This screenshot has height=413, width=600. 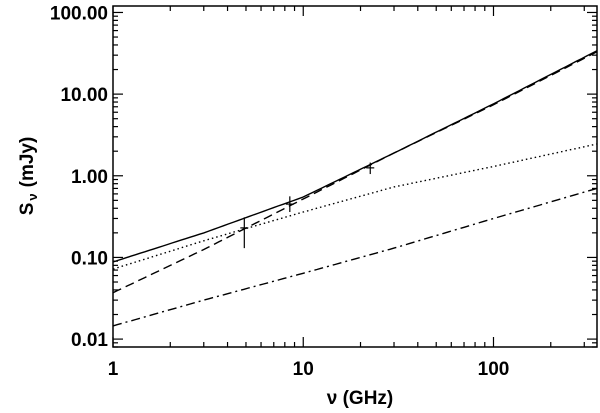 I want to click on x-tick-label: 10, so click(x=303, y=369).